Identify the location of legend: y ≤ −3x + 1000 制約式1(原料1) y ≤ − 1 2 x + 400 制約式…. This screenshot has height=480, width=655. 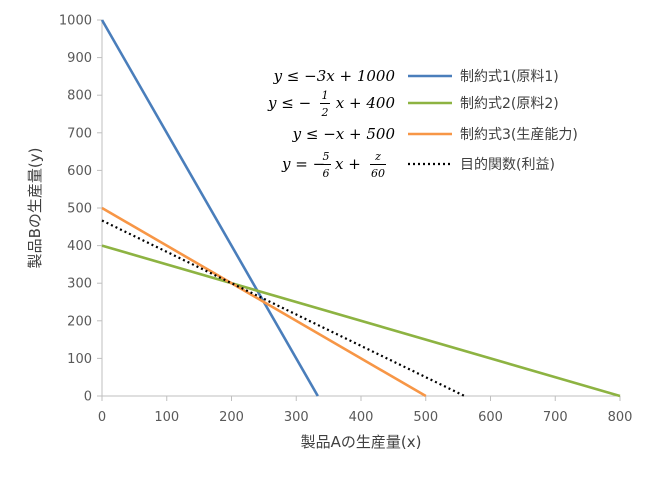
(422, 123).